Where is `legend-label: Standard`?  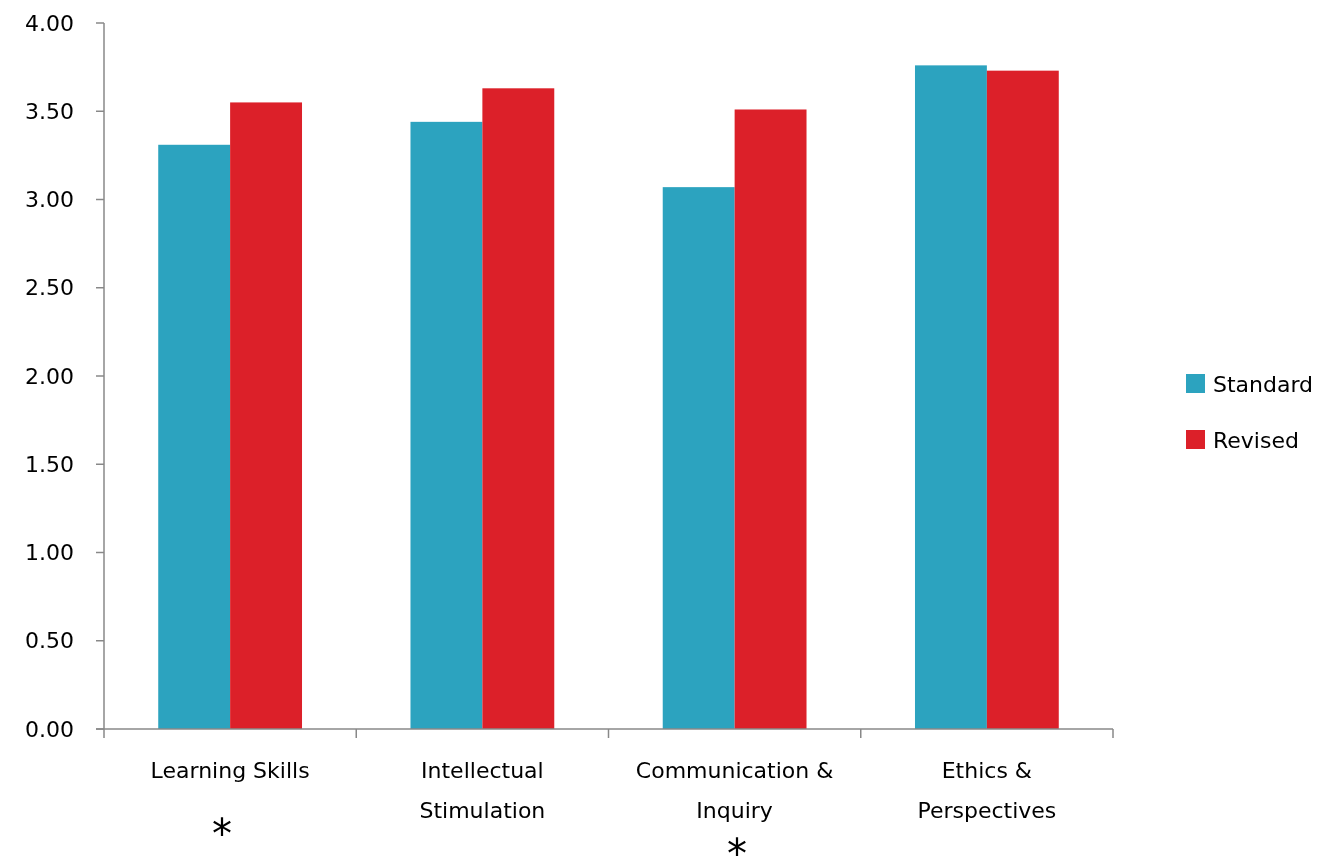 legend-label: Standard is located at coordinates (1263, 384).